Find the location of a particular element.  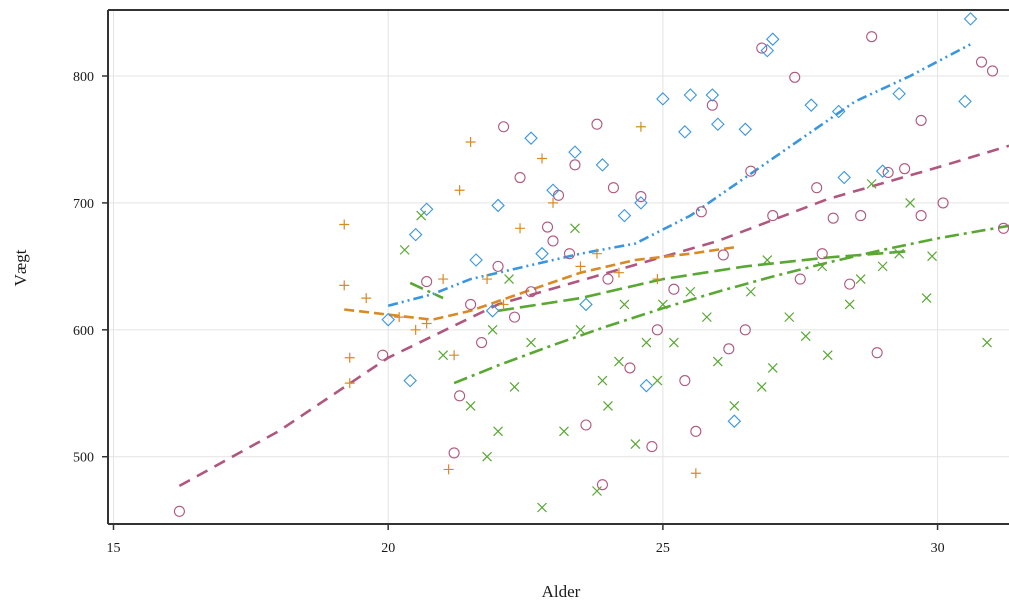

fit-line-orange is located at coordinates (539, 284).